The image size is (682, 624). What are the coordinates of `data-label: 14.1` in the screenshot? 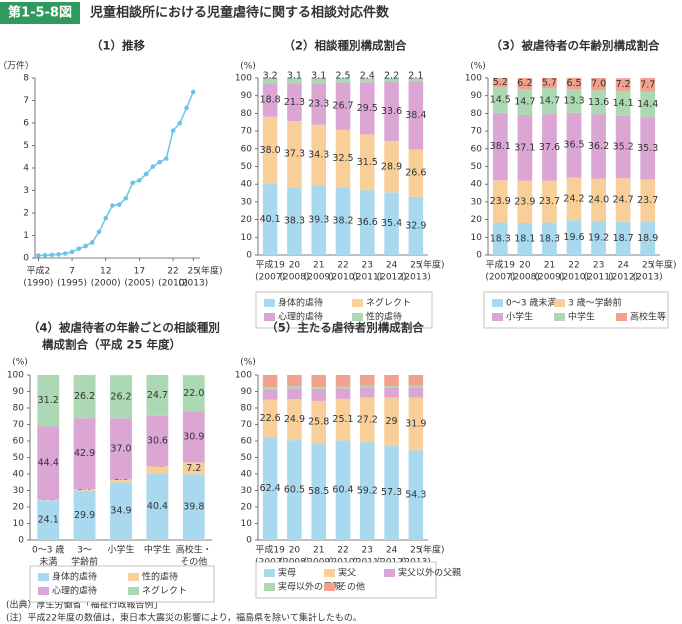 It's located at (623, 103).